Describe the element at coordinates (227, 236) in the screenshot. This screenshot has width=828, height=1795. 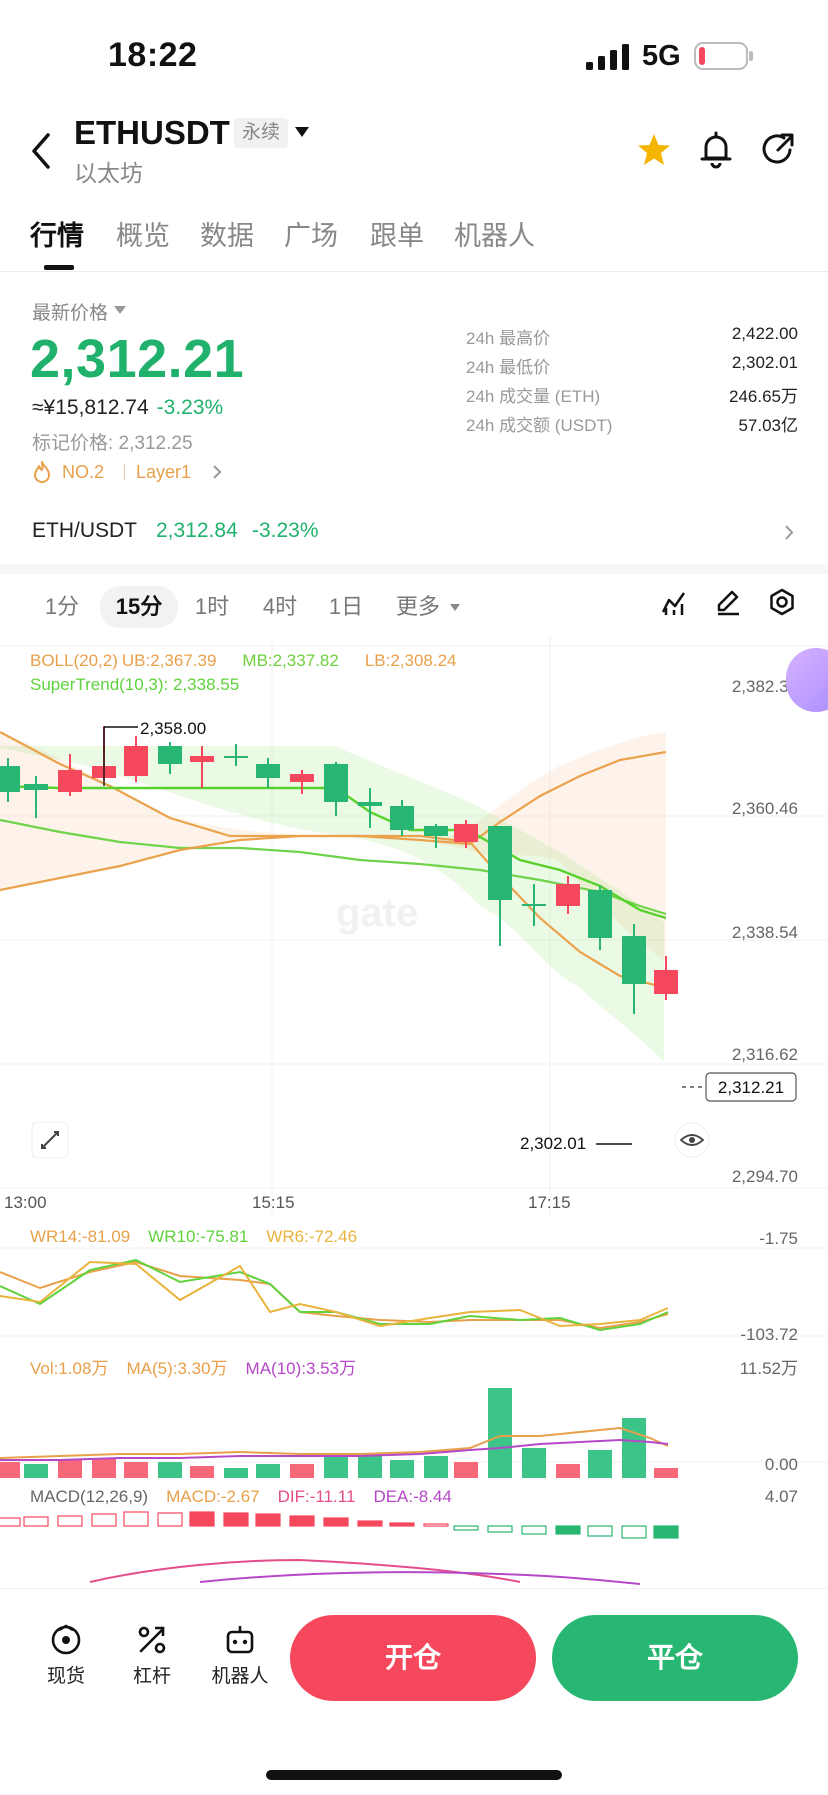
I see `tab-data: 数据` at that location.